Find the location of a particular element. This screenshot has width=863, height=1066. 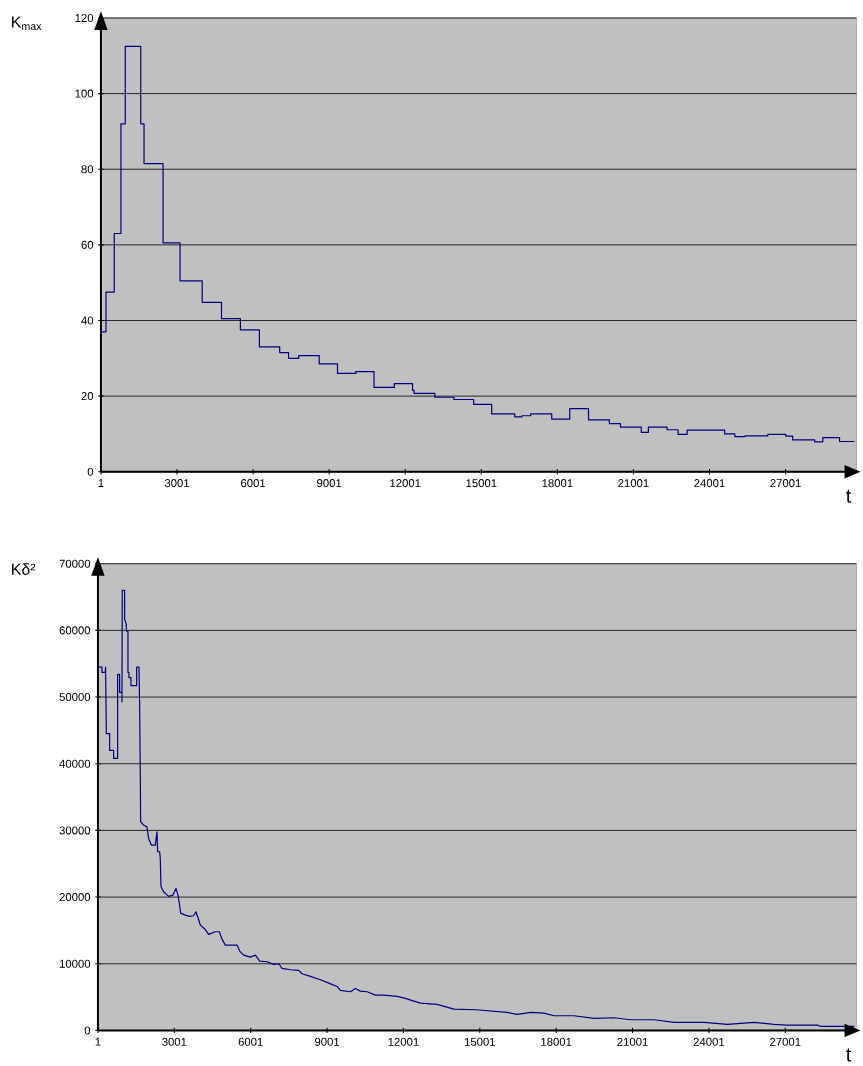

y-tick-label: 50000 is located at coordinates (75, 697).